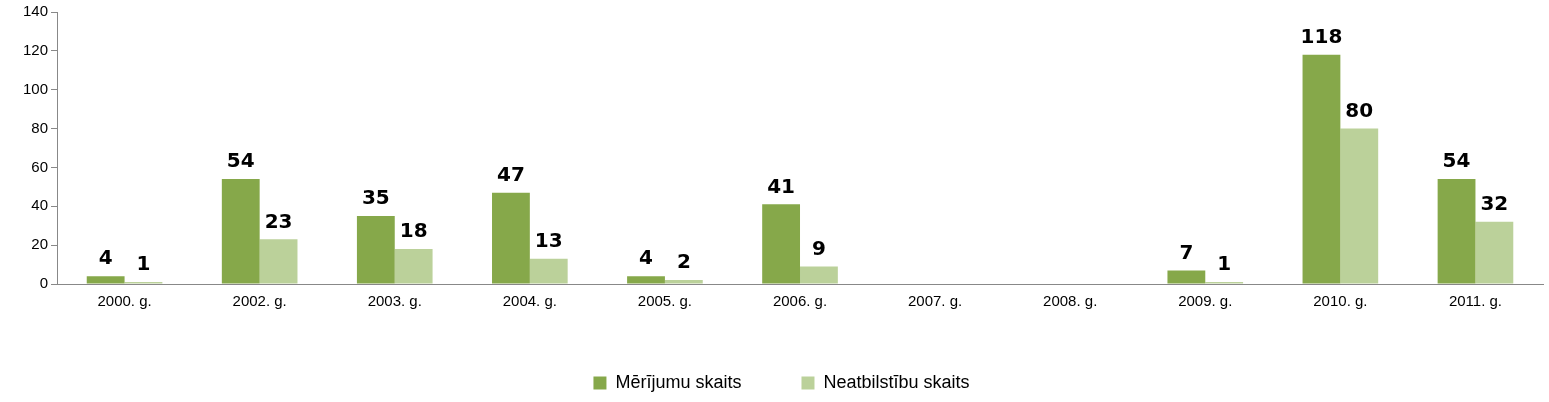  What do you see at coordinates (40, 166) in the screenshot?
I see `y-tick-label: 60` at bounding box center [40, 166].